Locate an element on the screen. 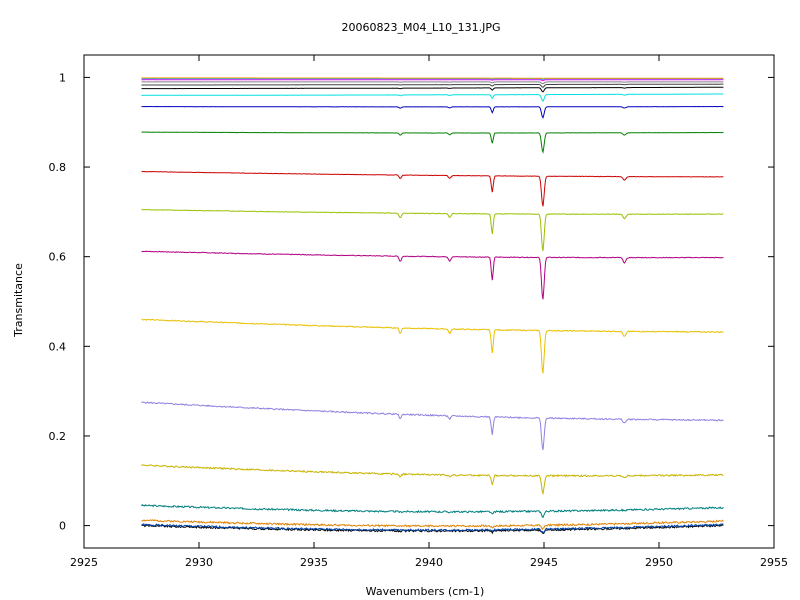  y-tick-label: 0.4 is located at coordinates (58, 346).